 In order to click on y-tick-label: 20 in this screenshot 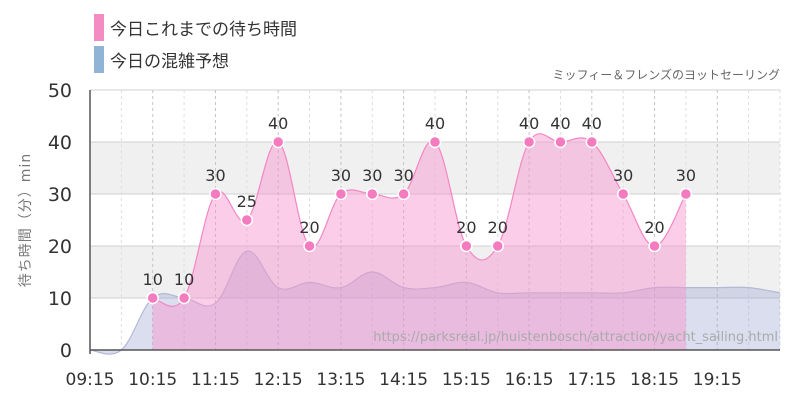, I will do `click(60, 247)`.